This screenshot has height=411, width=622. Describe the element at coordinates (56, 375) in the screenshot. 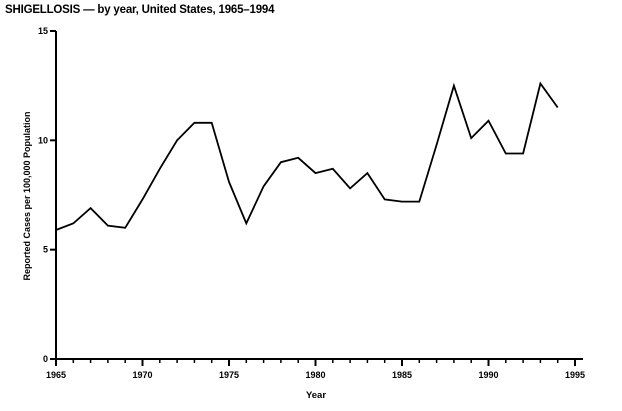

I see `x-tick-label: 1965` at that location.